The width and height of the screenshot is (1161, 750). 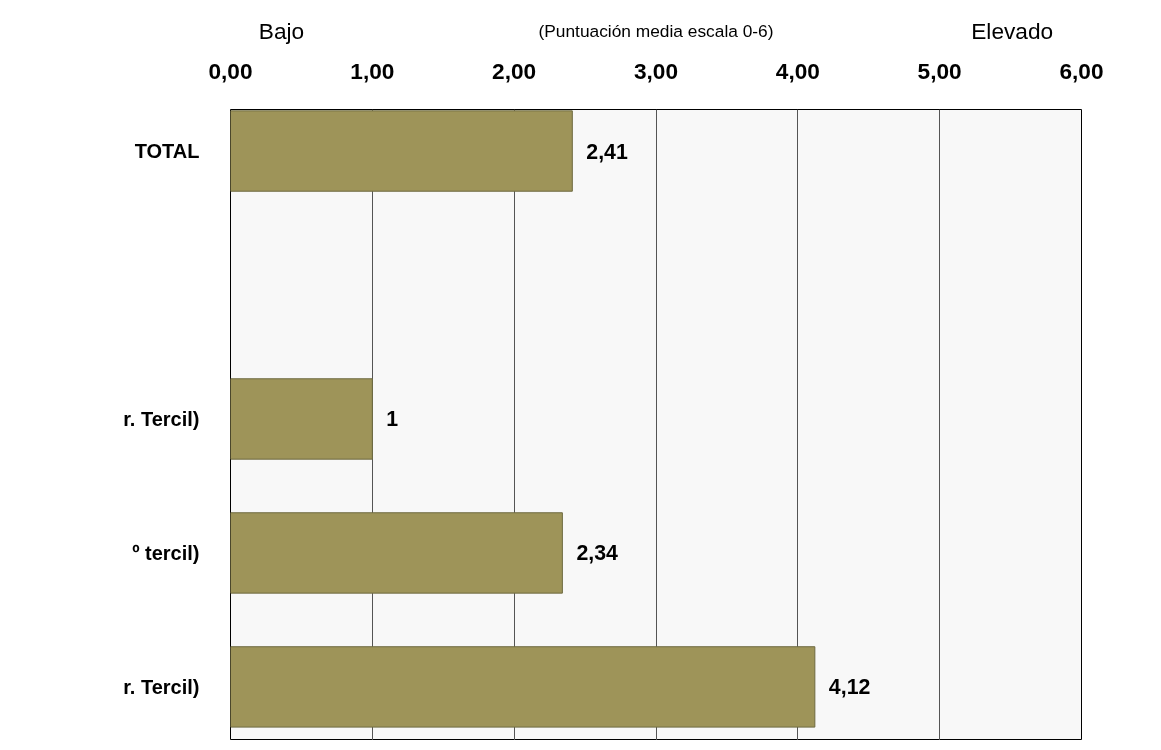 I want to click on text: Elevado, so click(x=1012, y=30).